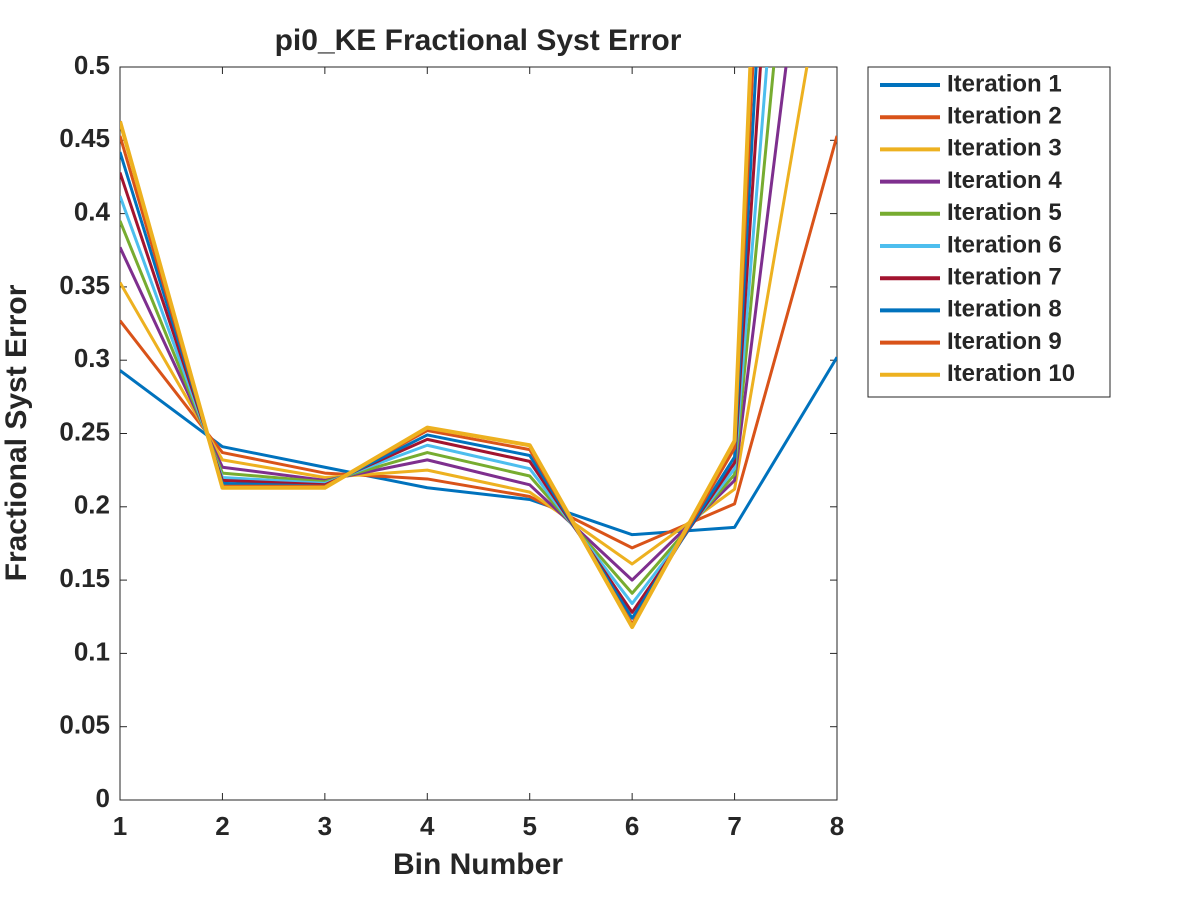 This screenshot has height=900, width=1200. What do you see at coordinates (1004, 83) in the screenshot?
I see `legend-label: Iteration 1` at bounding box center [1004, 83].